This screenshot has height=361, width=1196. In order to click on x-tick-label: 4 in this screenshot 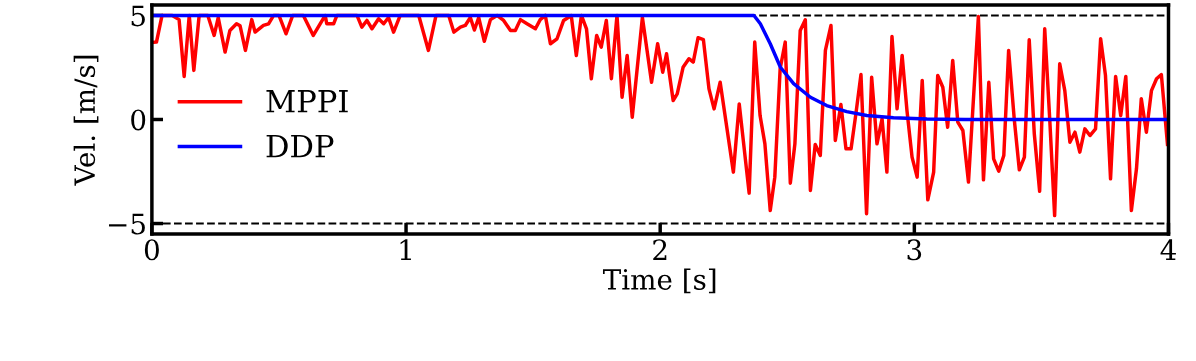, I will do `click(1168, 249)`.